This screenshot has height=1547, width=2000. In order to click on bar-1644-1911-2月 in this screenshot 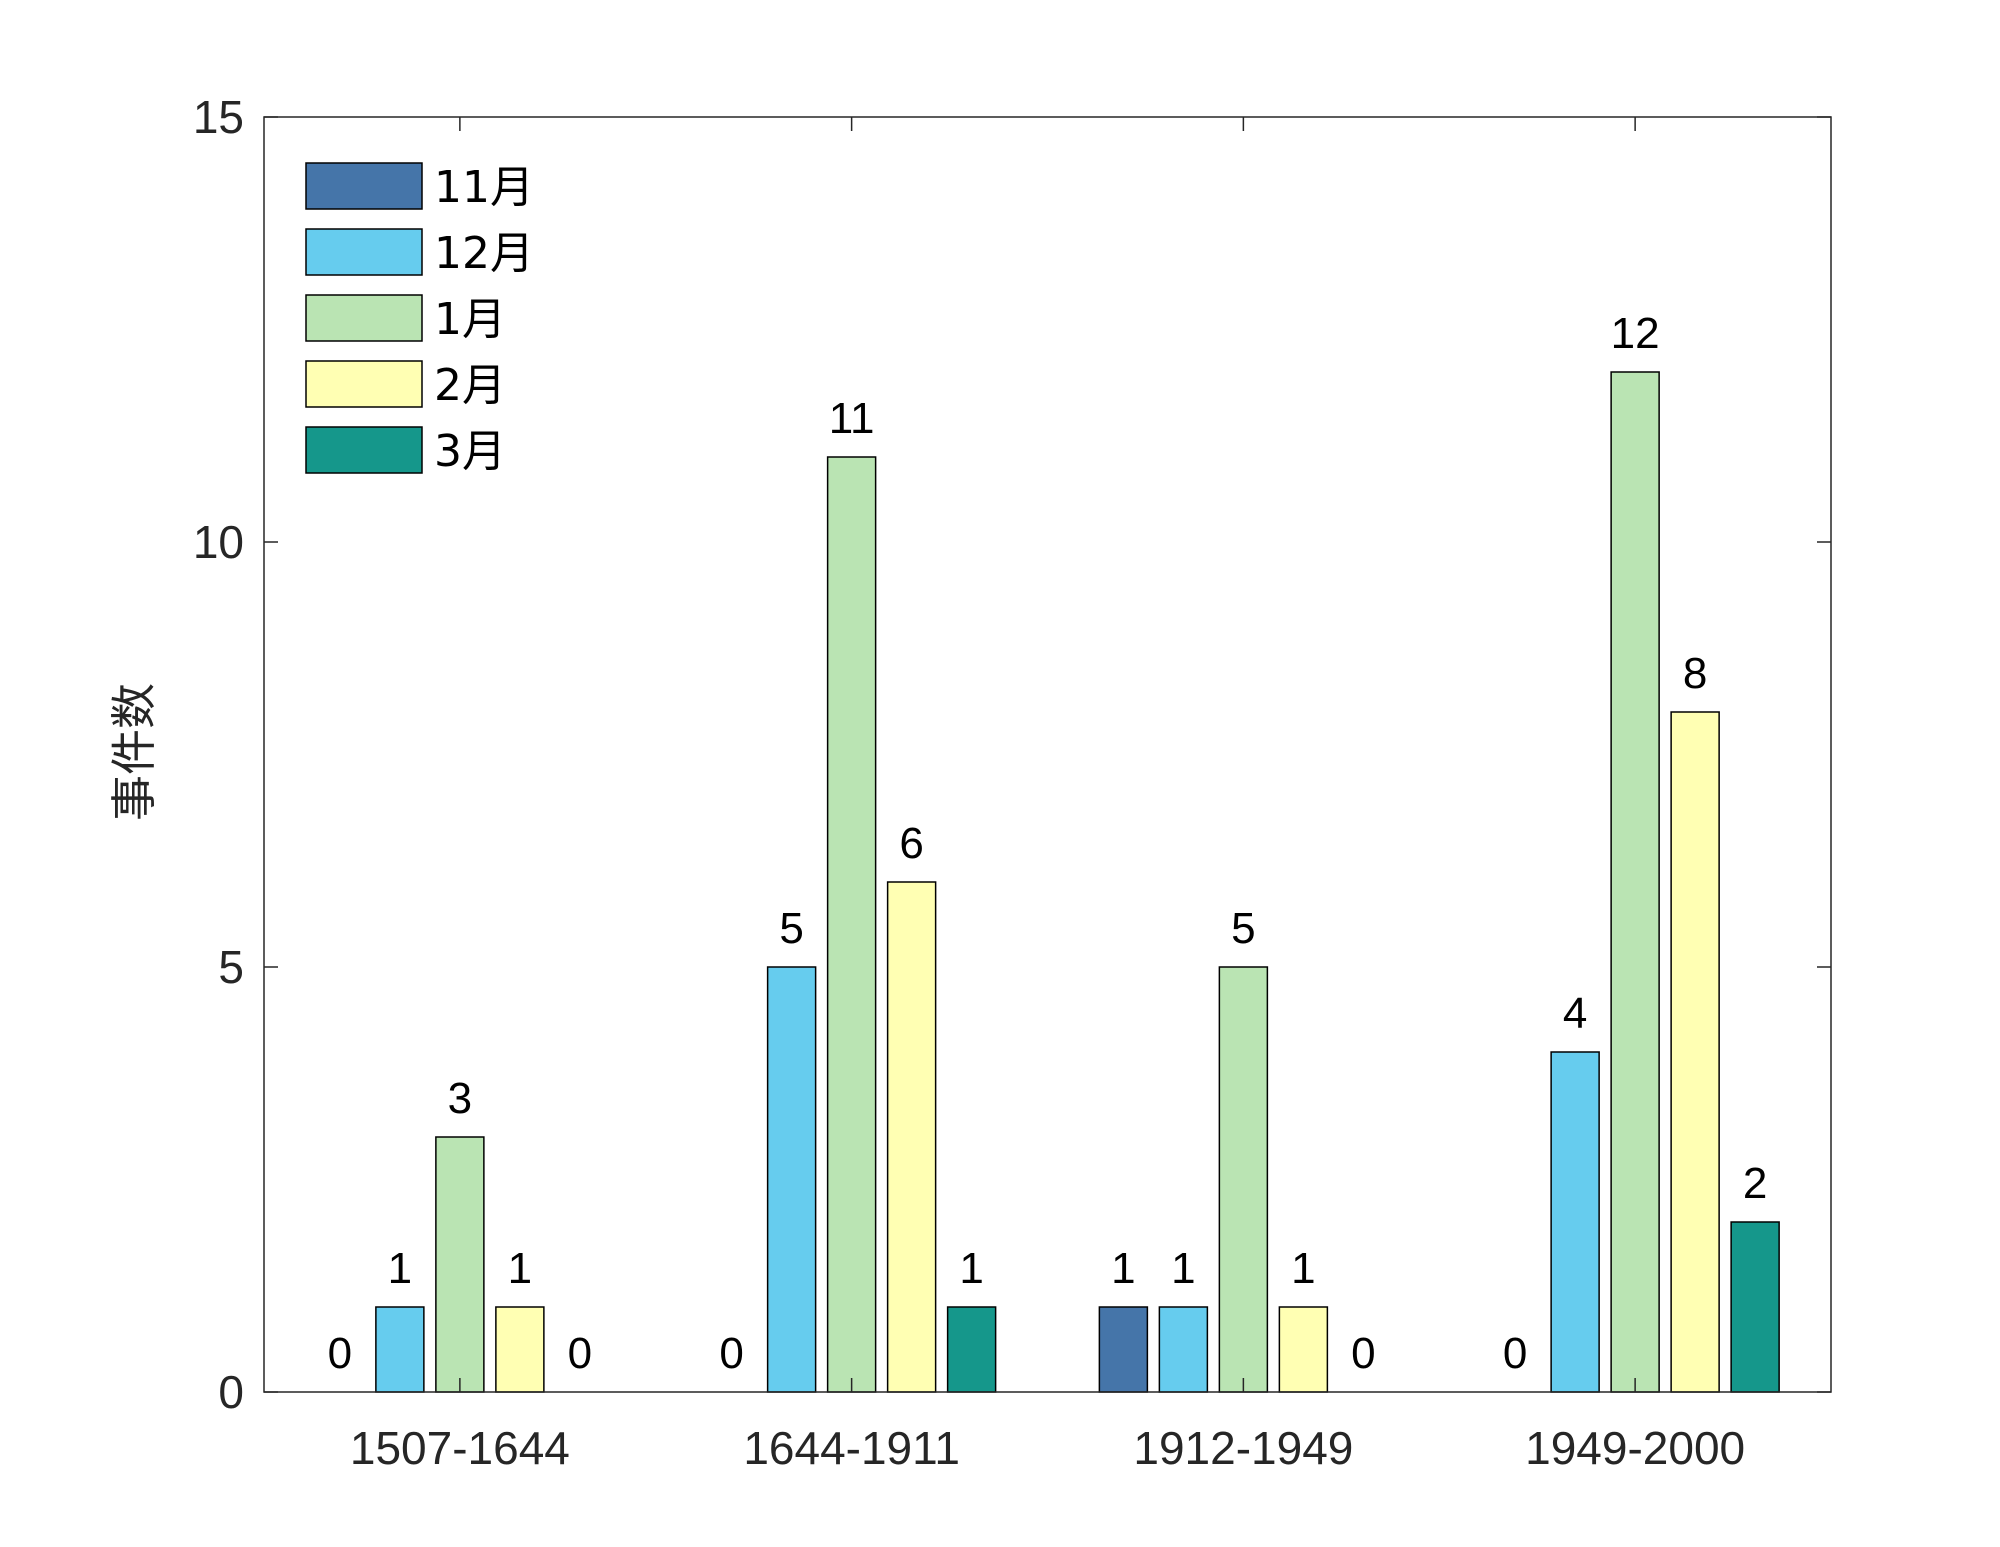, I will do `click(911, 1137)`.